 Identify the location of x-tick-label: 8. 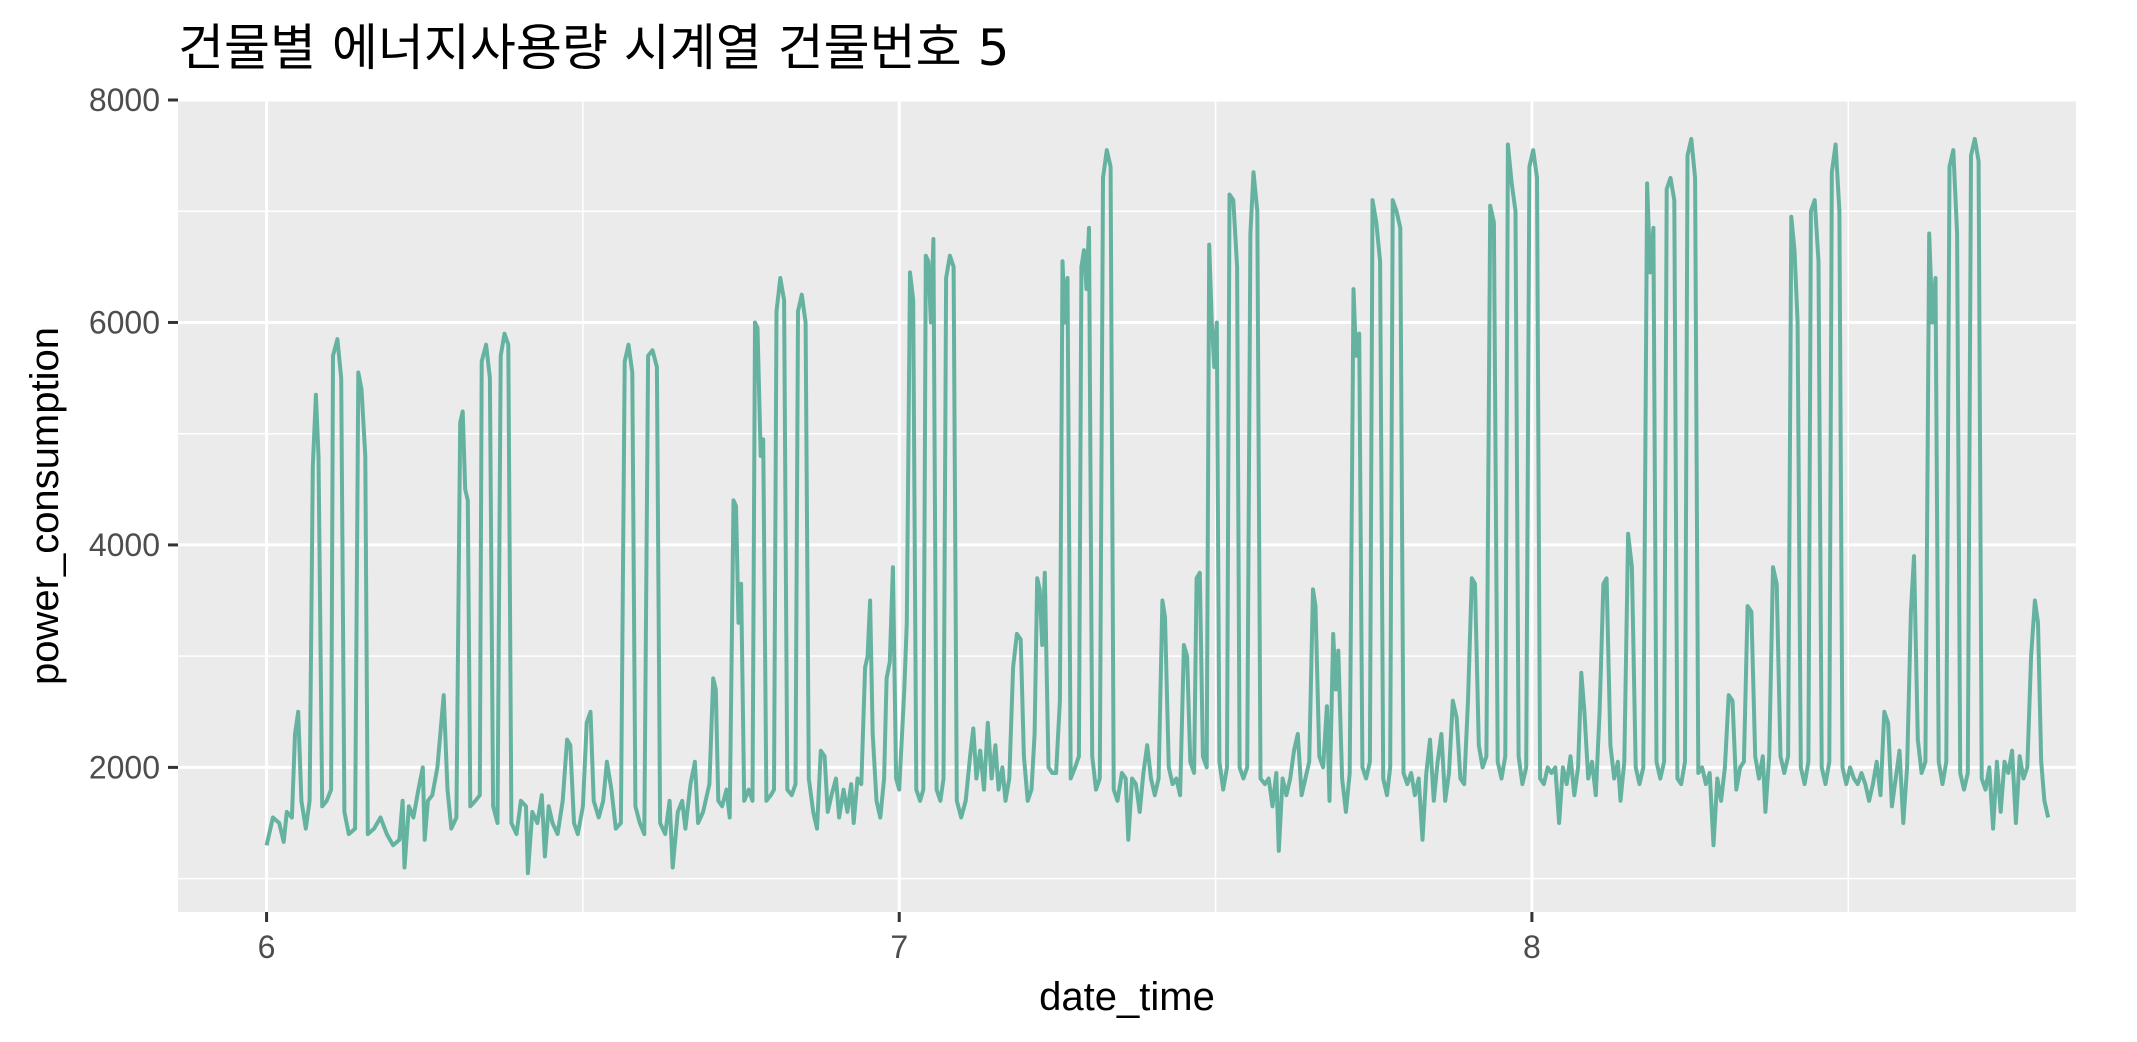
(1532, 947).